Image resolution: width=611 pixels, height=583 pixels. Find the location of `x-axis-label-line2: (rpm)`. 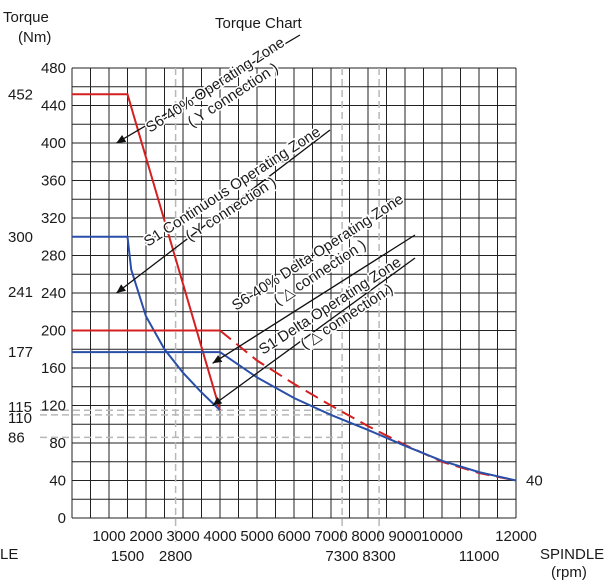

x-axis-label-line2: (rpm) is located at coordinates (569, 572).